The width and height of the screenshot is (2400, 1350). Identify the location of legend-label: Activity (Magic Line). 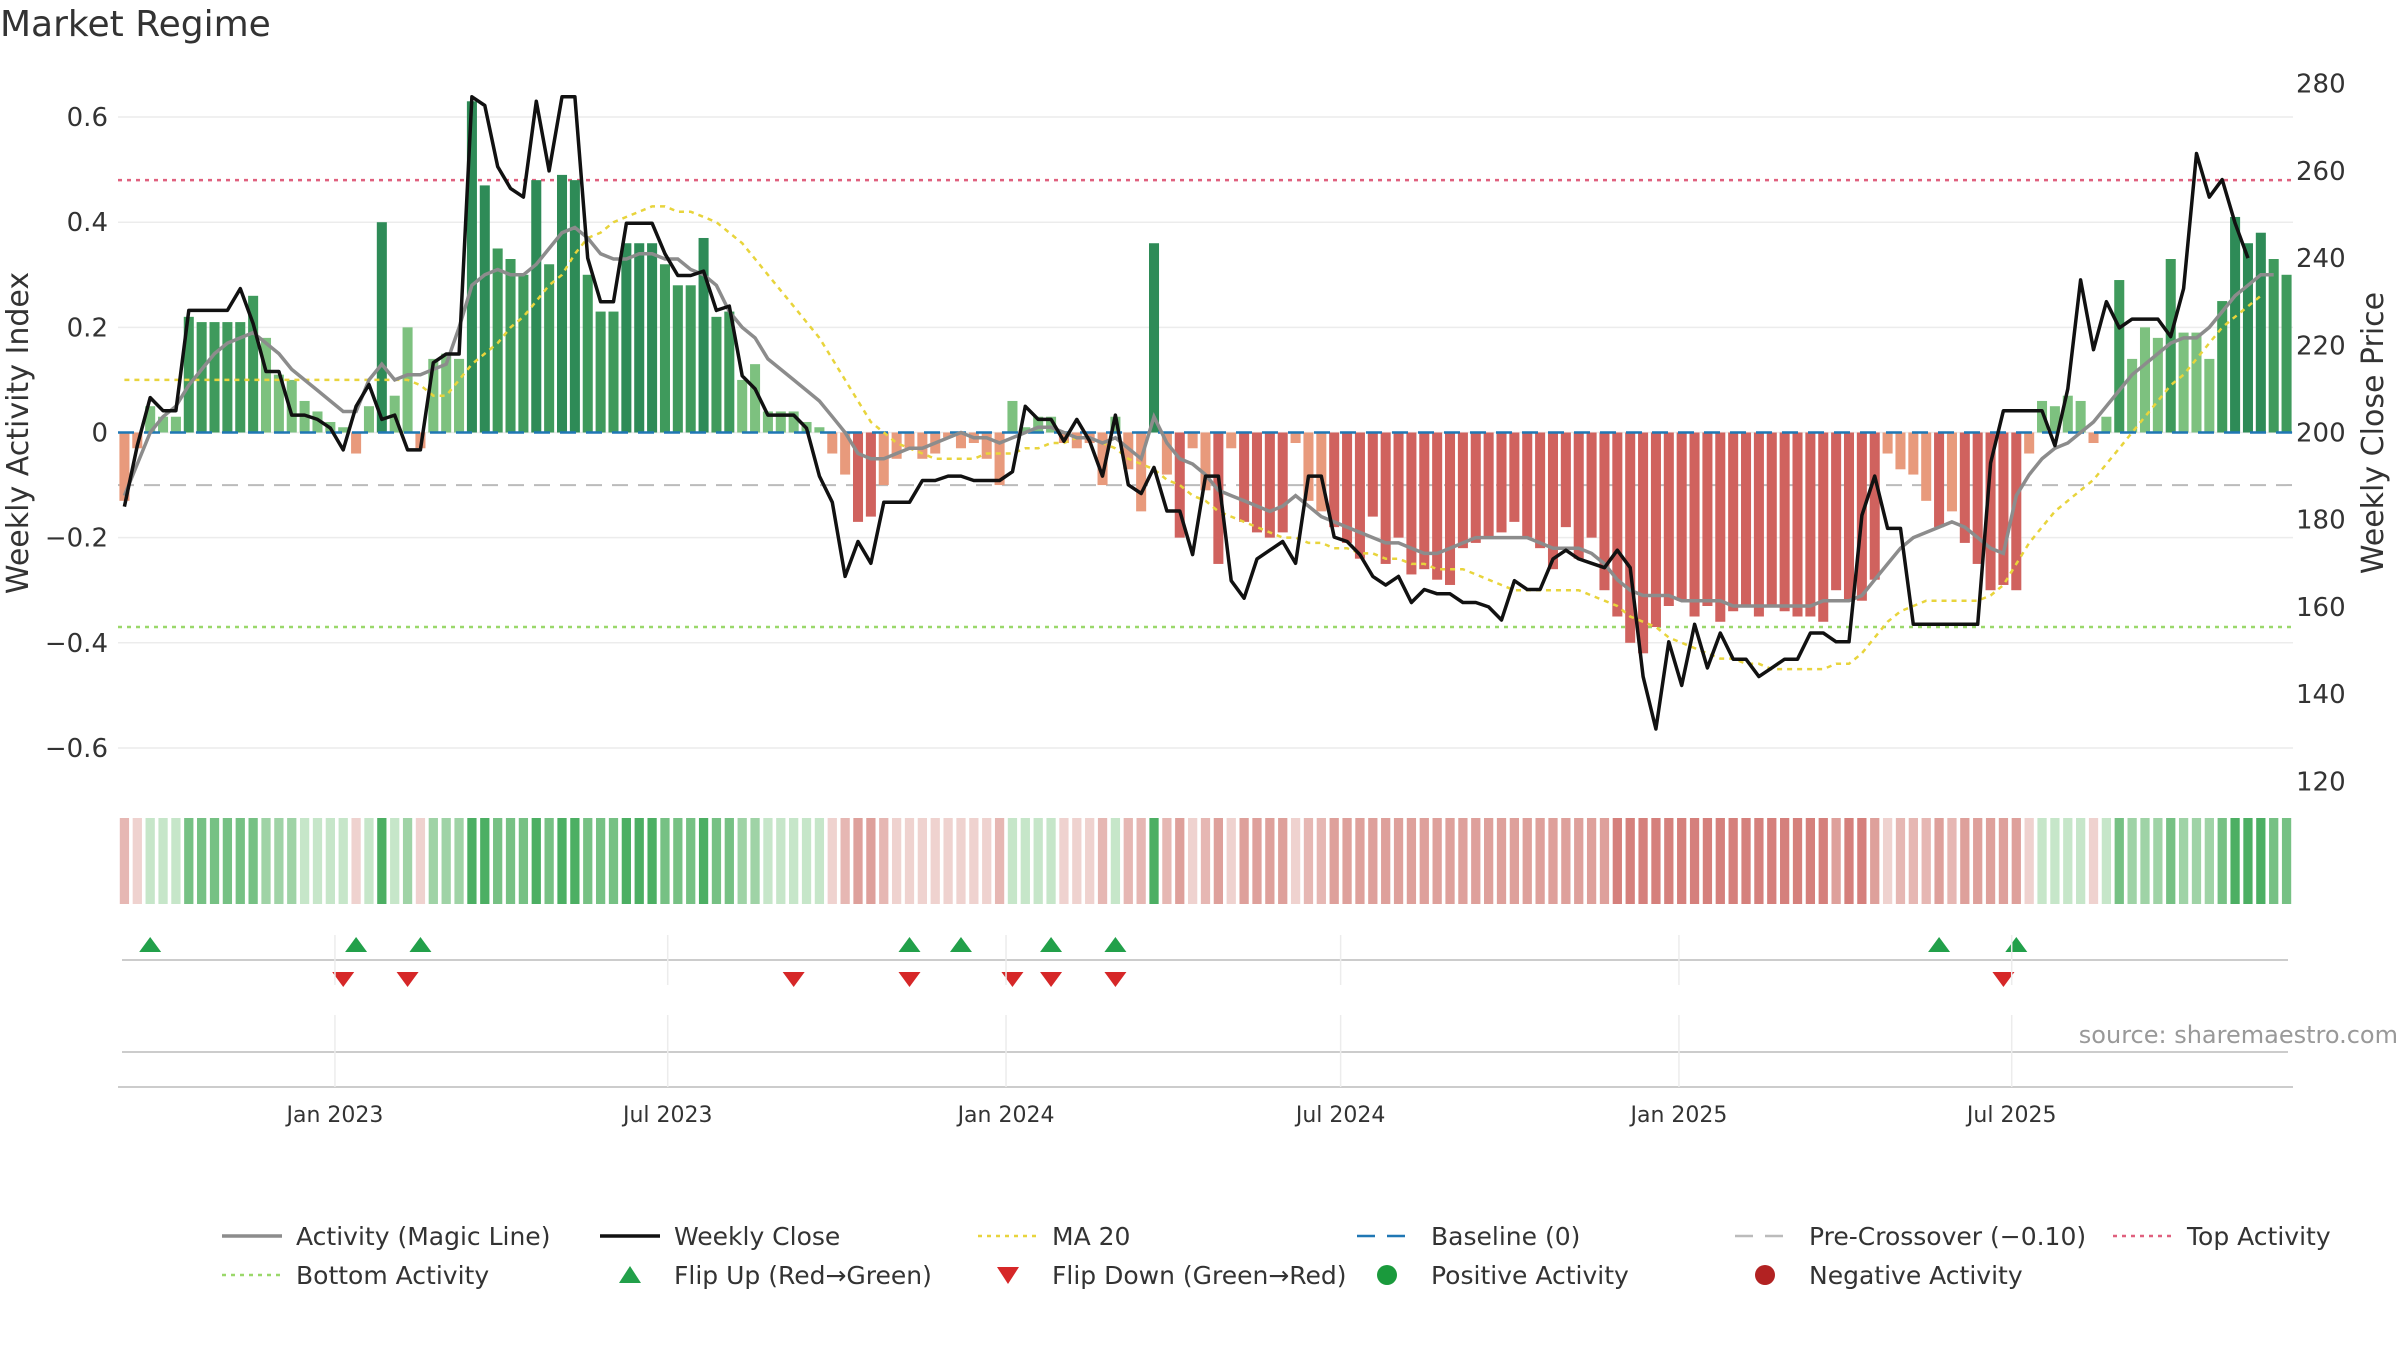
(423, 1236).